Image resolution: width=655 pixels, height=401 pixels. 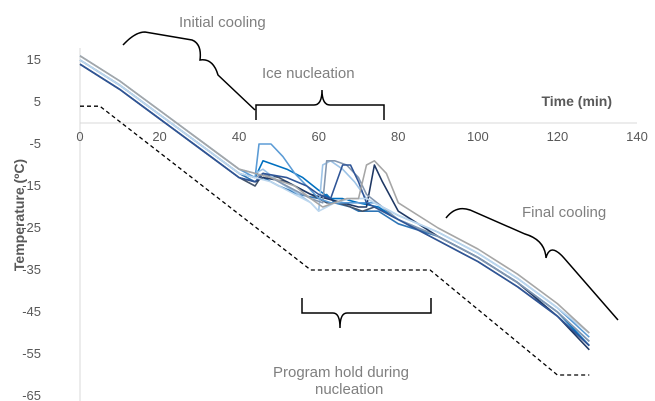 What do you see at coordinates (31, 227) in the screenshot?
I see `y-tick-label: -25` at bounding box center [31, 227].